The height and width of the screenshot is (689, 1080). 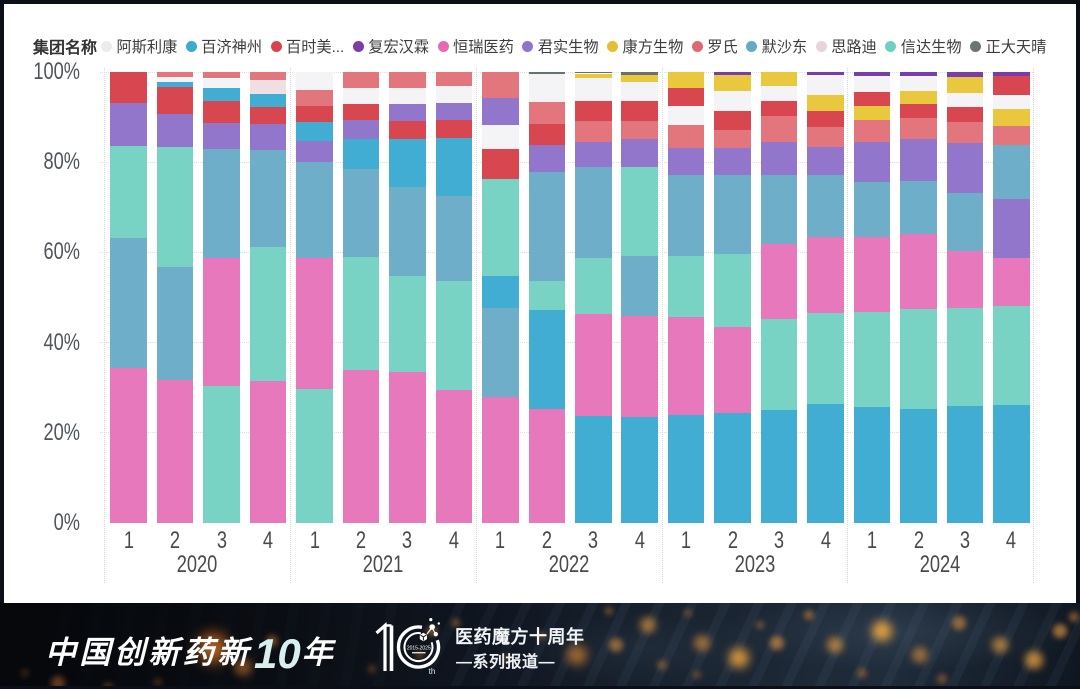 What do you see at coordinates (419, 649) in the screenshot?
I see `svg-text: 2015-2025` at bounding box center [419, 649].